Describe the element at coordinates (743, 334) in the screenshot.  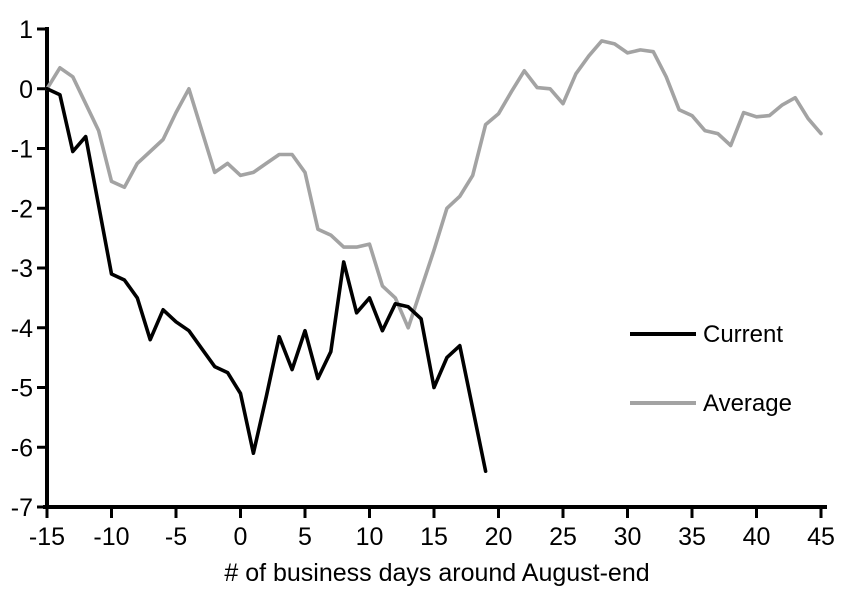
I see `legend-label-current: Current` at that location.